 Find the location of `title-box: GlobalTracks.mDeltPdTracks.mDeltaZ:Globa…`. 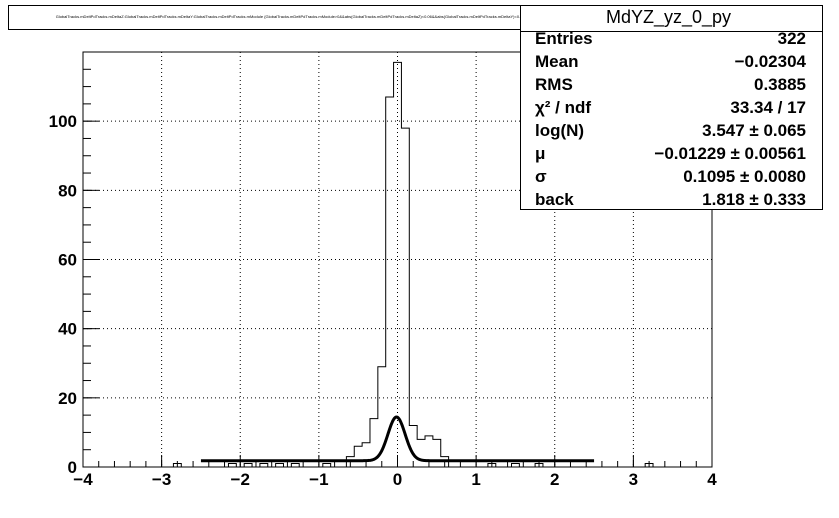

title-box: GlobalTracks.mDeltPdTracks.mDeltaZ:Globa… is located at coordinates (301, 17).